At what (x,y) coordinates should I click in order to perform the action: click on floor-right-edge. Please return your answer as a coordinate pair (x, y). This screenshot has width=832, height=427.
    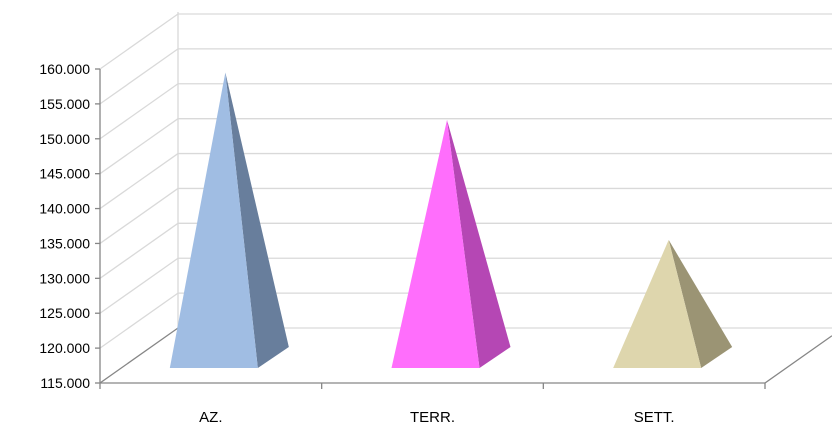
    Looking at the image, I should click on (798, 359).